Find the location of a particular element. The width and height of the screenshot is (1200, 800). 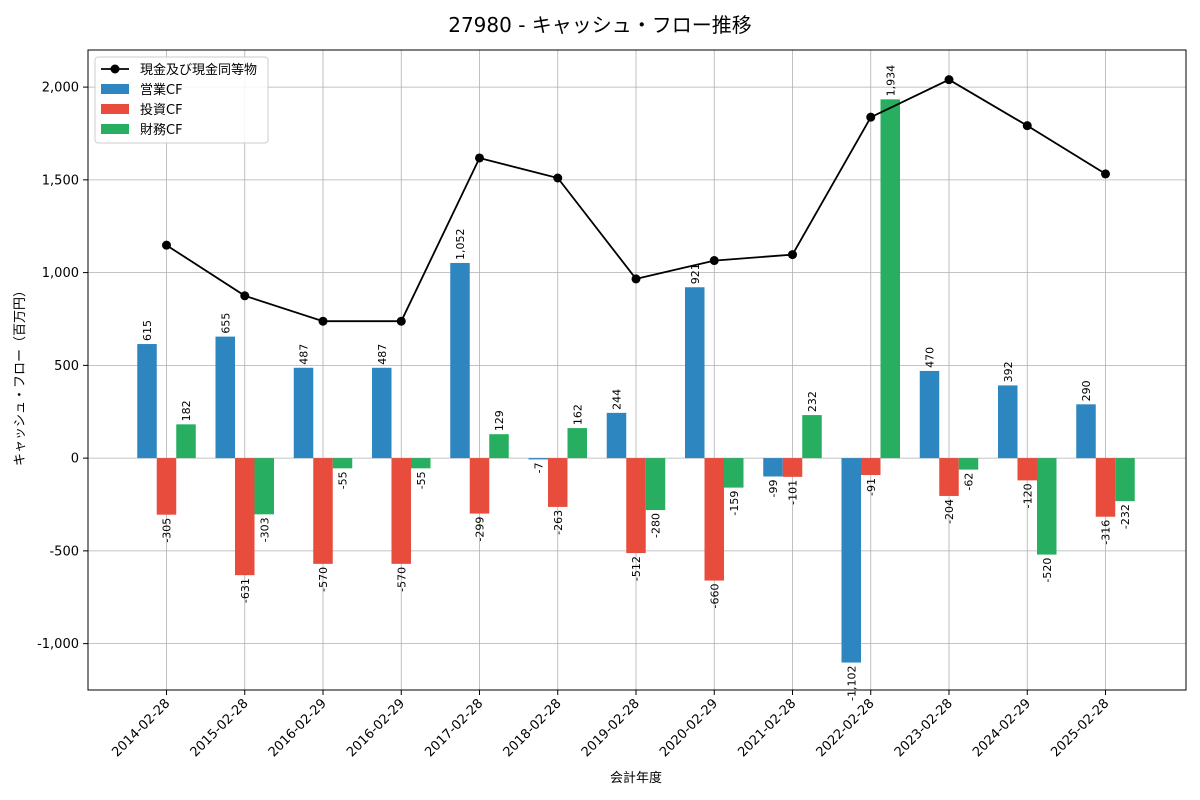

bar-value-label: 290 is located at coordinates (1086, 390).